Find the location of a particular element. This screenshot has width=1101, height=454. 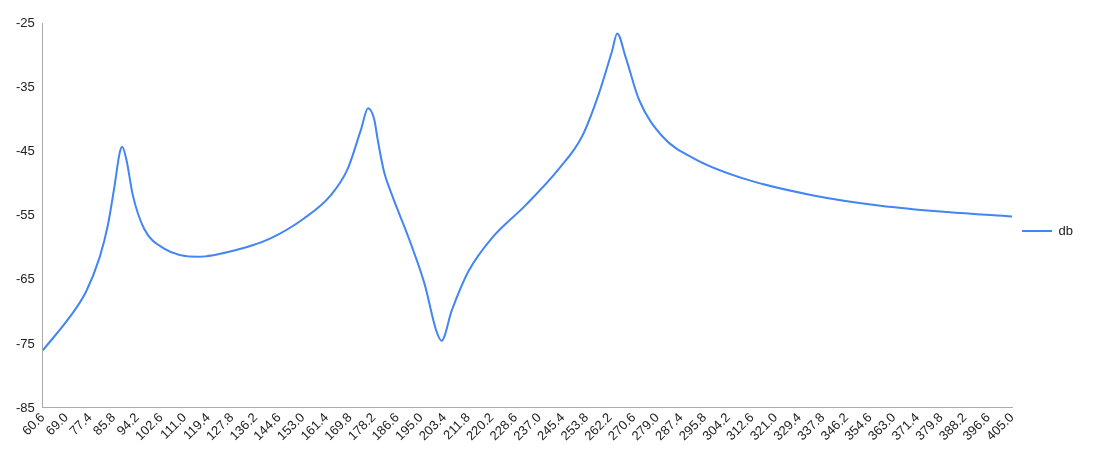

legend-label: db is located at coordinates (1066, 230).